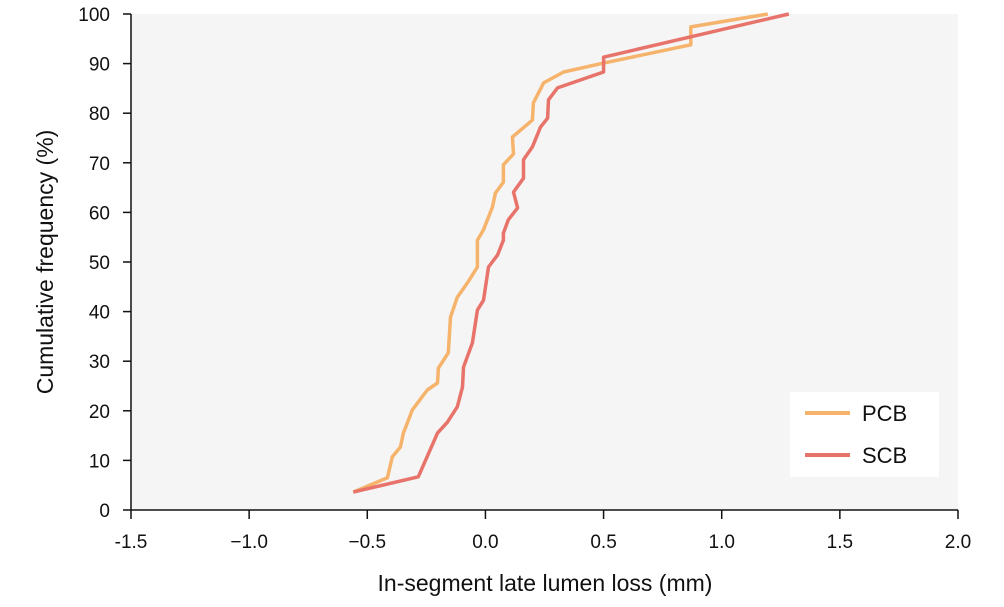 The image size is (1004, 607). What do you see at coordinates (99, 362) in the screenshot?
I see `y-tick-label: 30` at bounding box center [99, 362].